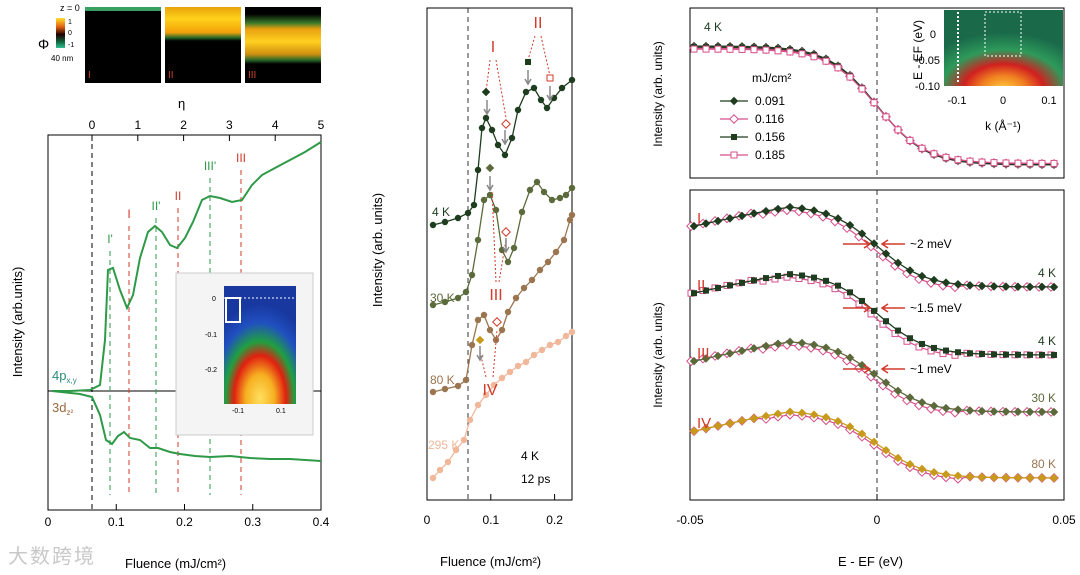 This screenshot has height=575, width=1080. What do you see at coordinates (252, 75) in the screenshot?
I see `slab-label: III` at bounding box center [252, 75].